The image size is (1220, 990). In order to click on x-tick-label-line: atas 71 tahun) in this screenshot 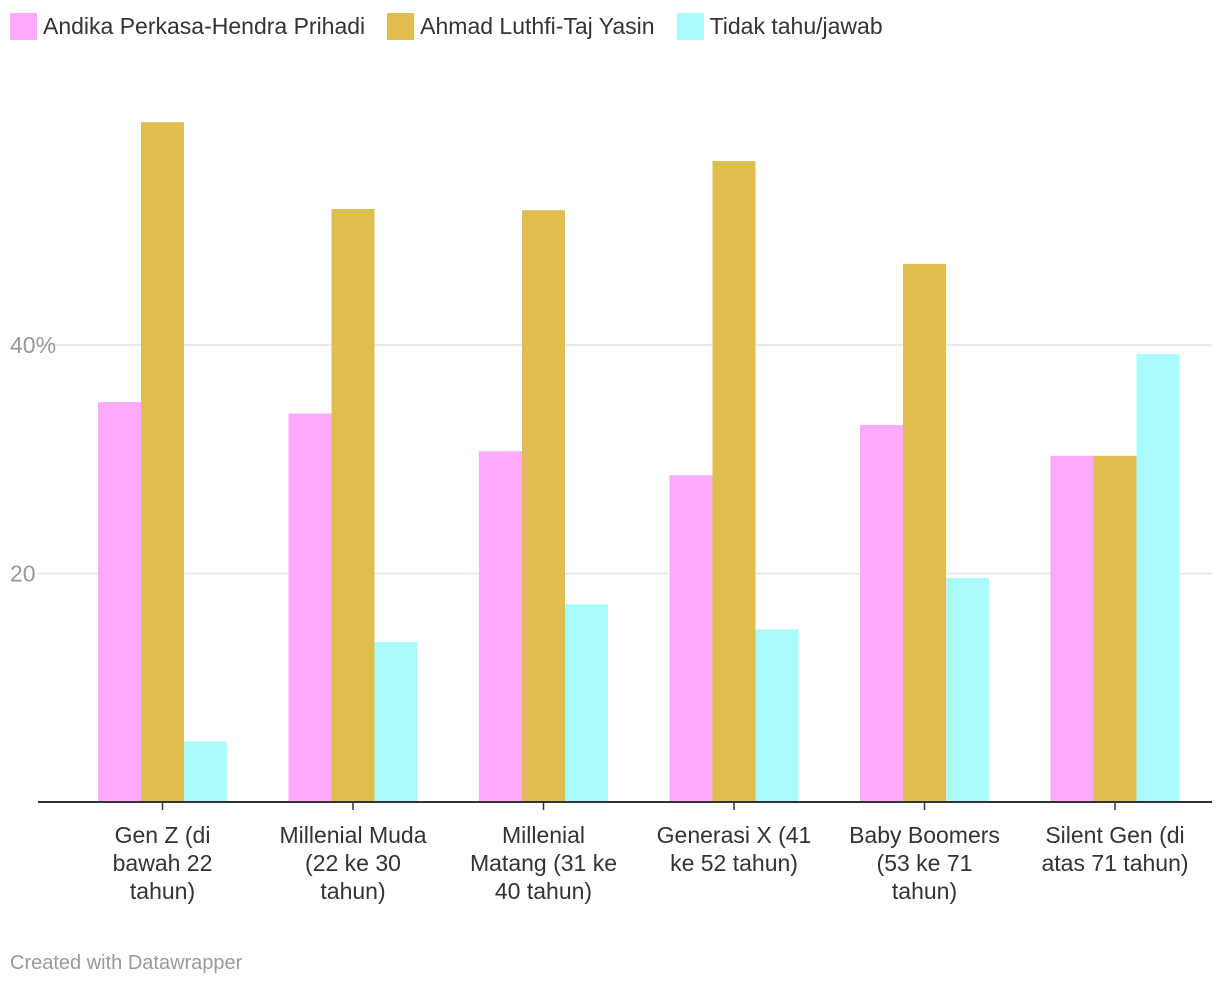, I will do `click(1114, 863)`.